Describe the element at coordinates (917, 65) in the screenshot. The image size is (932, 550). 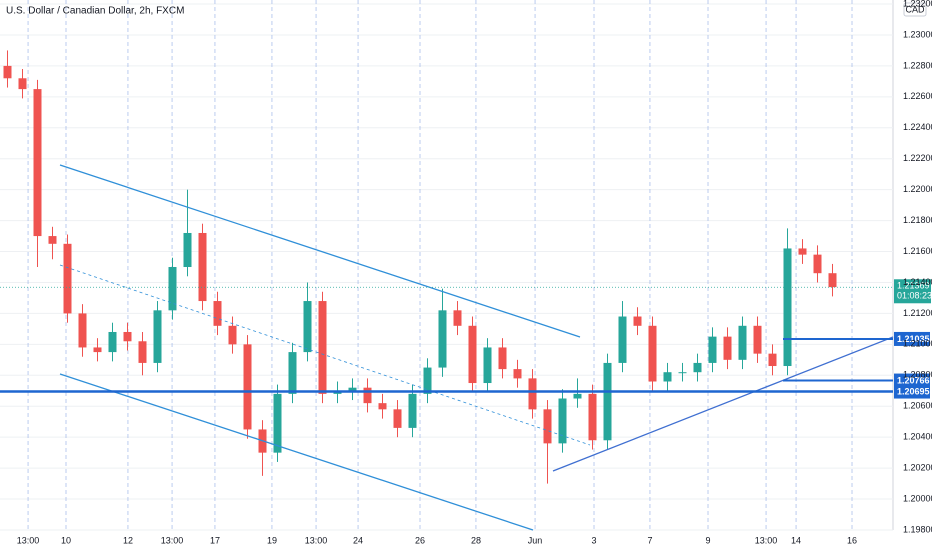
I see `y-tick-label: 1.22800` at that location.